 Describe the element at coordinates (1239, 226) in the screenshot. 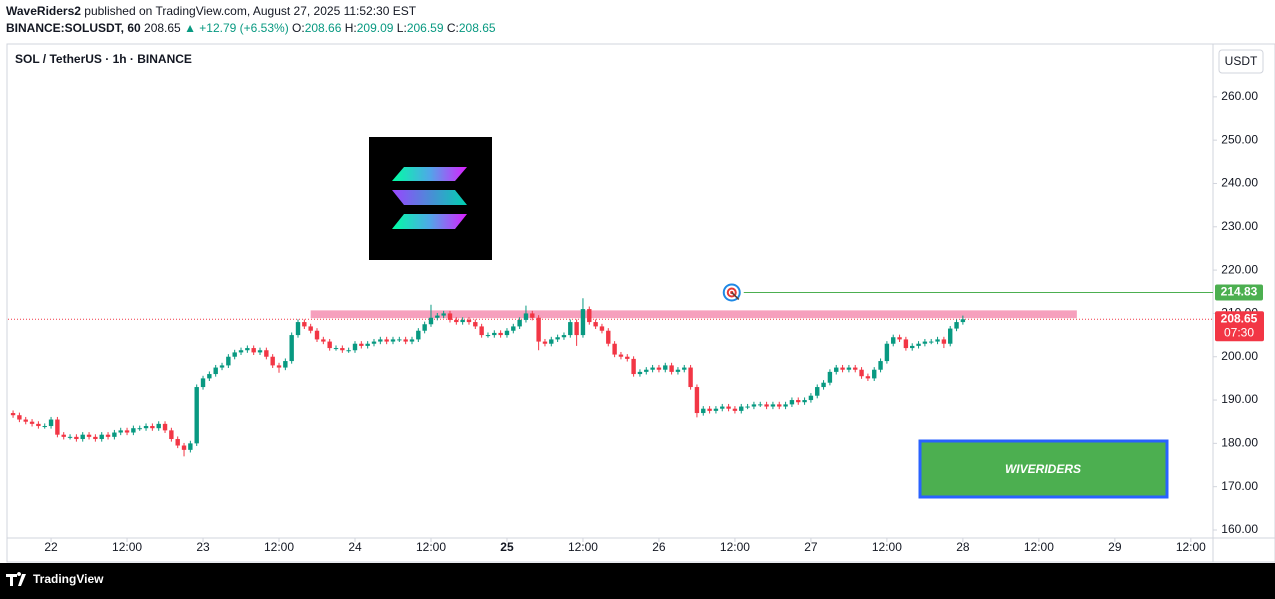

I see `y-tick-label: 230.00` at that location.